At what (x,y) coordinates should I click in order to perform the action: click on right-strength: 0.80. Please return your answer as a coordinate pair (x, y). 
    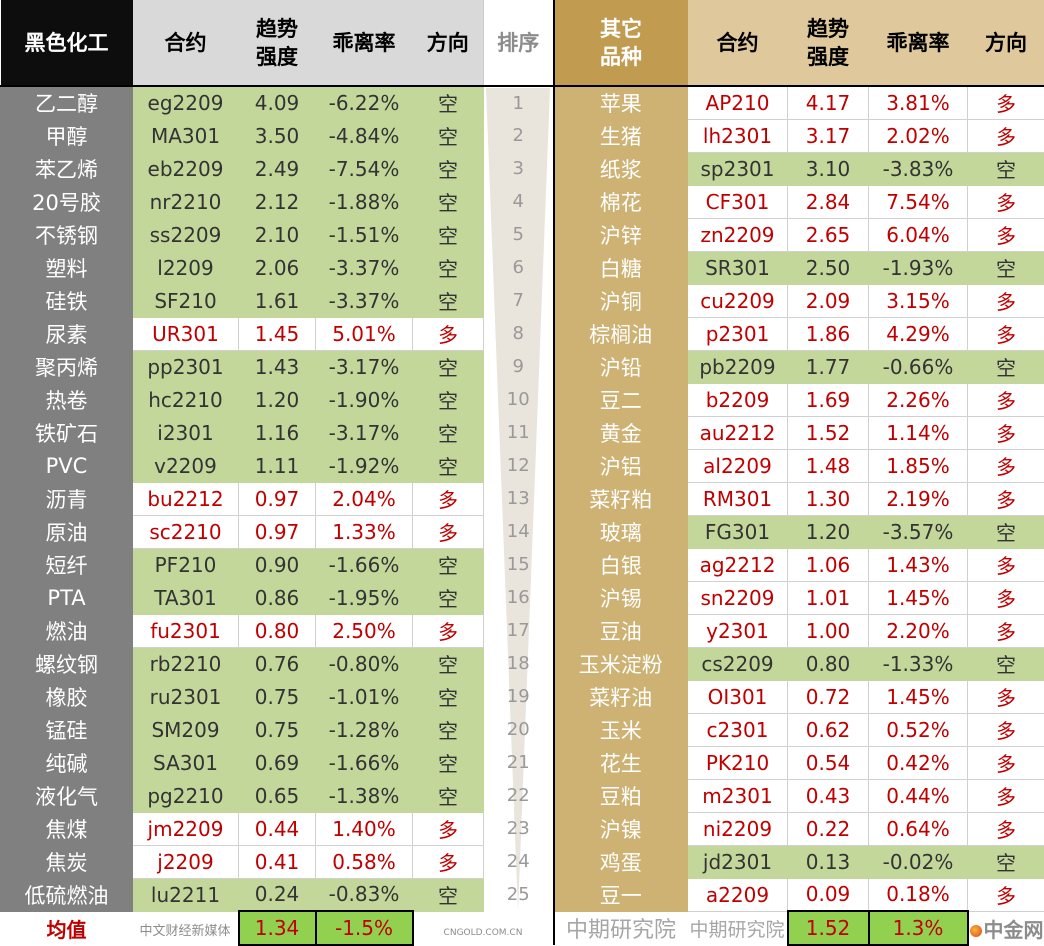
    Looking at the image, I should click on (828, 663).